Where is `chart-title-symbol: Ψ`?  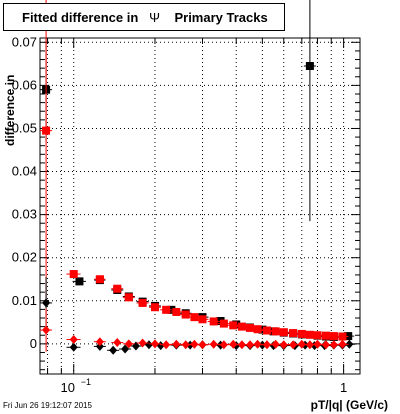 chart-title-symbol: Ψ is located at coordinates (155, 17).